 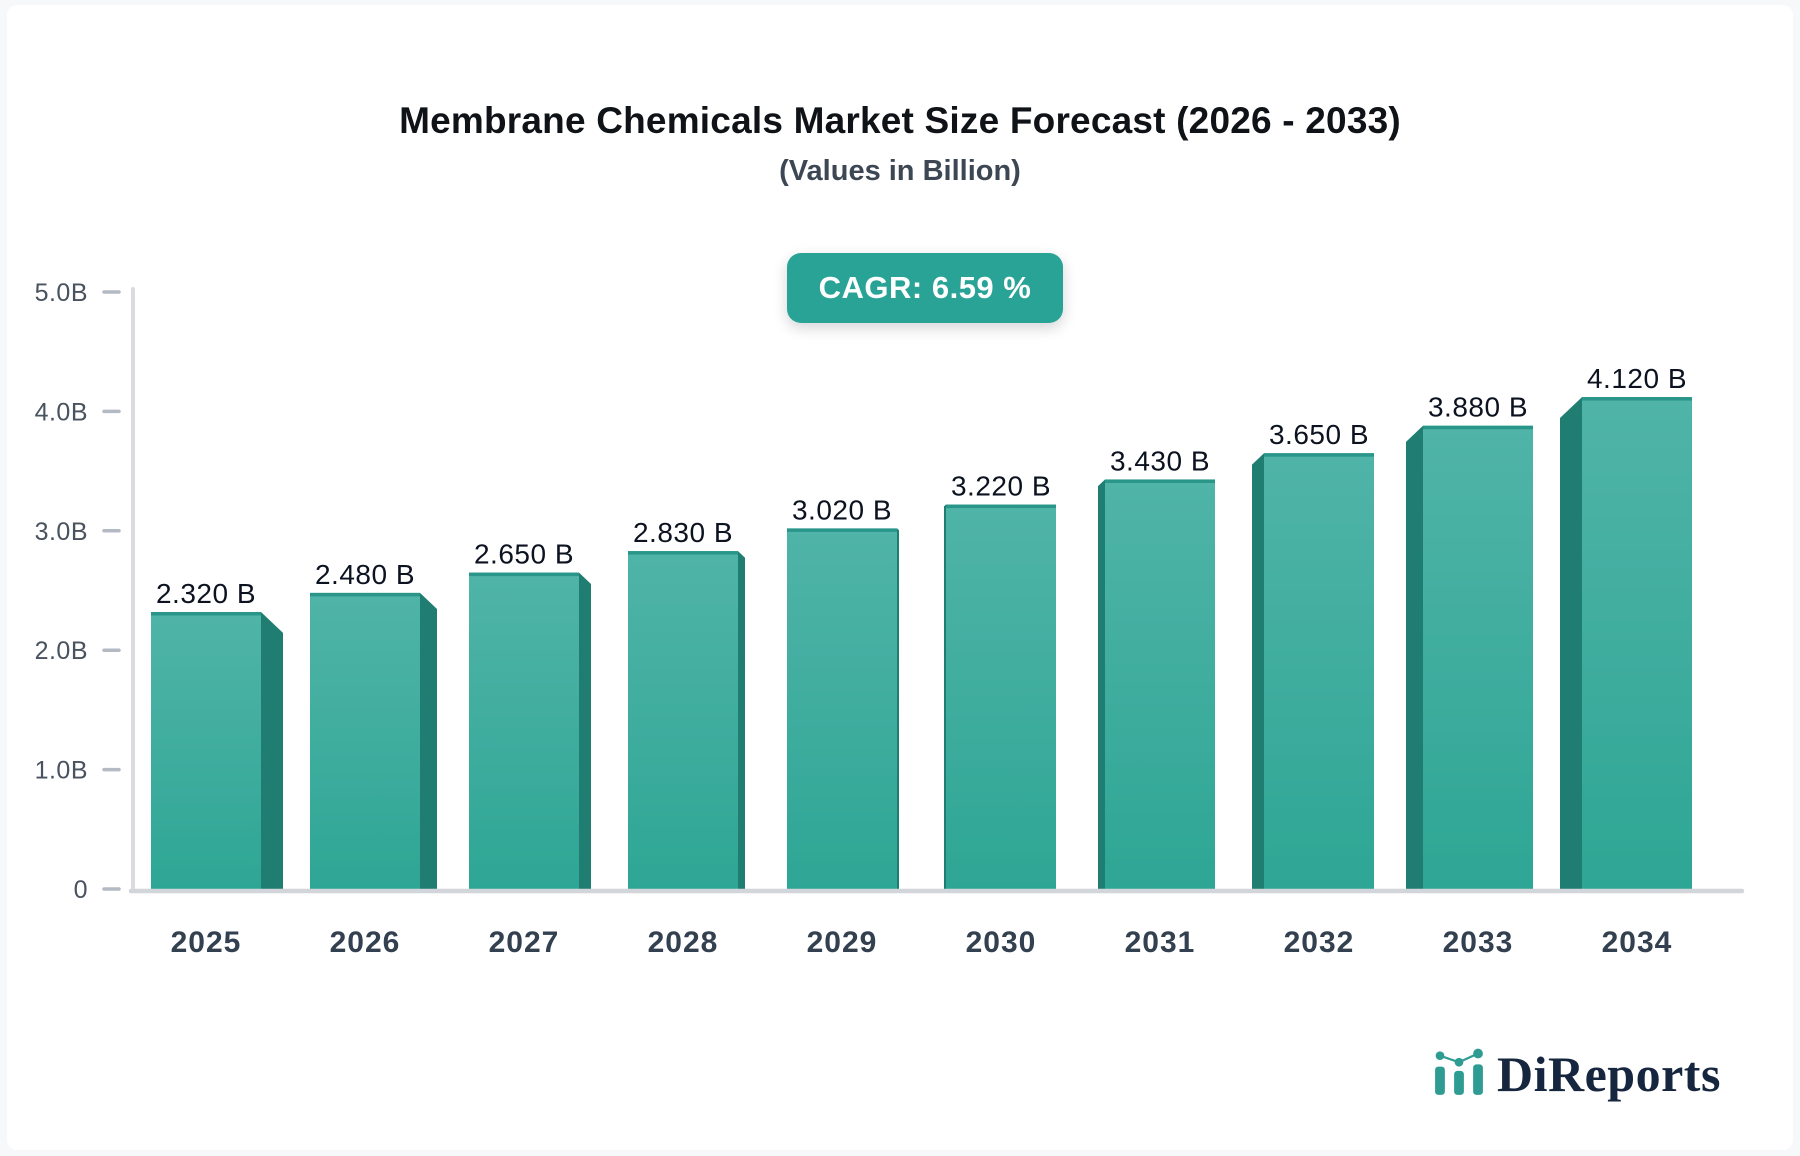 I want to click on bar-group-2031: 3.430 B 2031, so click(x=1156, y=702).